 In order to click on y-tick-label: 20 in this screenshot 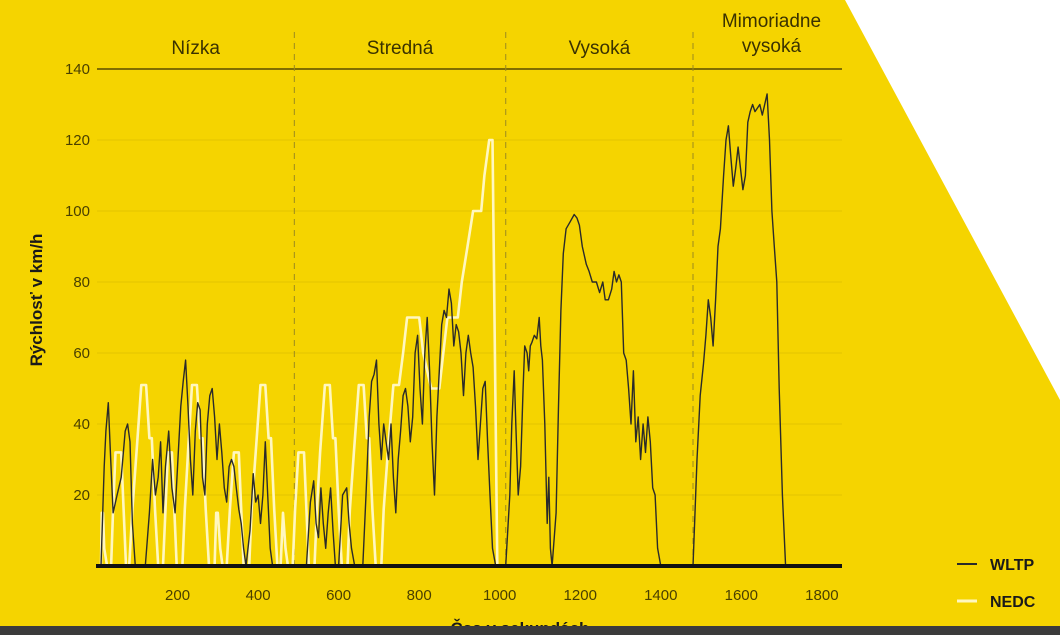, I will do `click(81, 495)`.